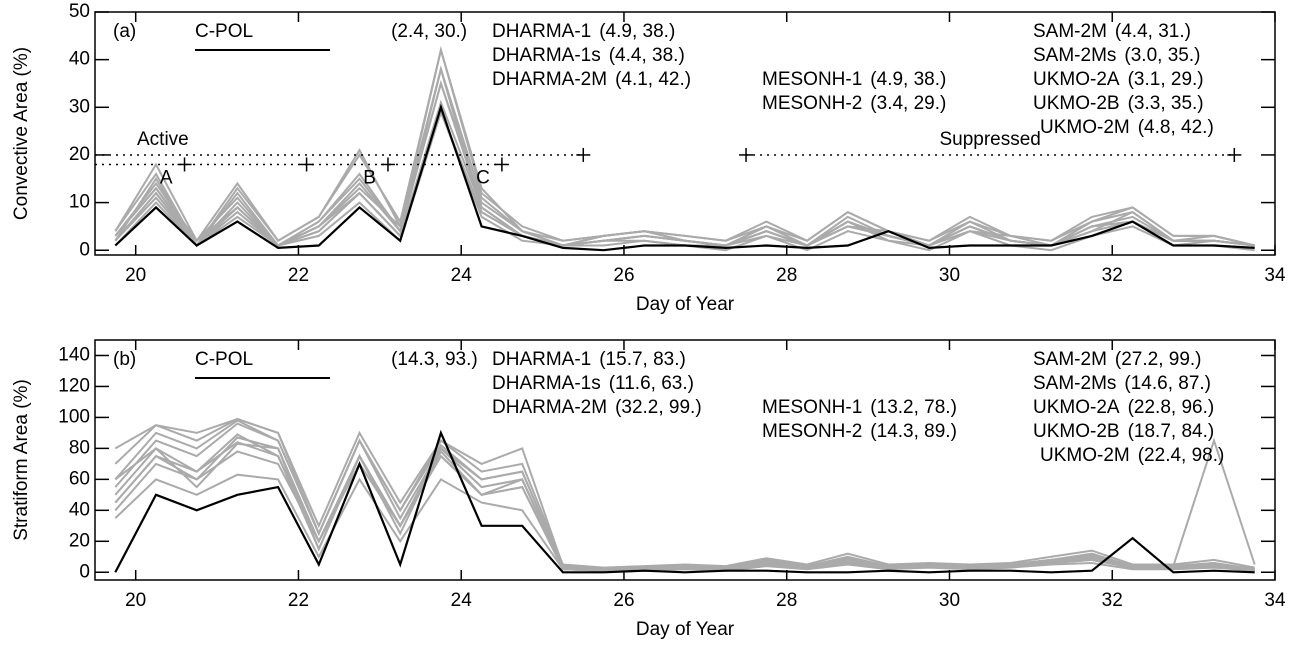 Image resolution: width=1300 pixels, height=648 pixels. What do you see at coordinates (79, 11) in the screenshot?
I see `y-tick-label: 50` at bounding box center [79, 11].